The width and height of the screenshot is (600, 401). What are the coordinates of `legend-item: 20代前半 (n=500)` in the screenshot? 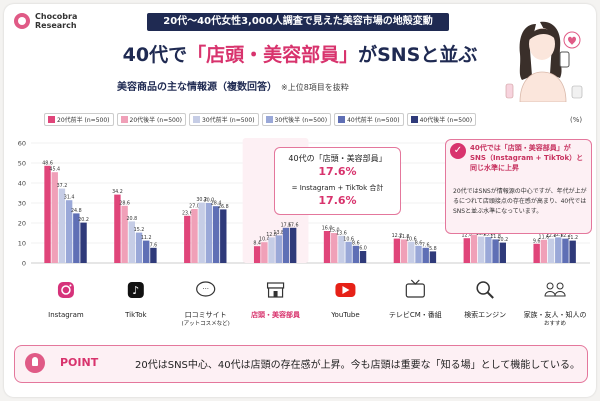 It's located at (79, 119).